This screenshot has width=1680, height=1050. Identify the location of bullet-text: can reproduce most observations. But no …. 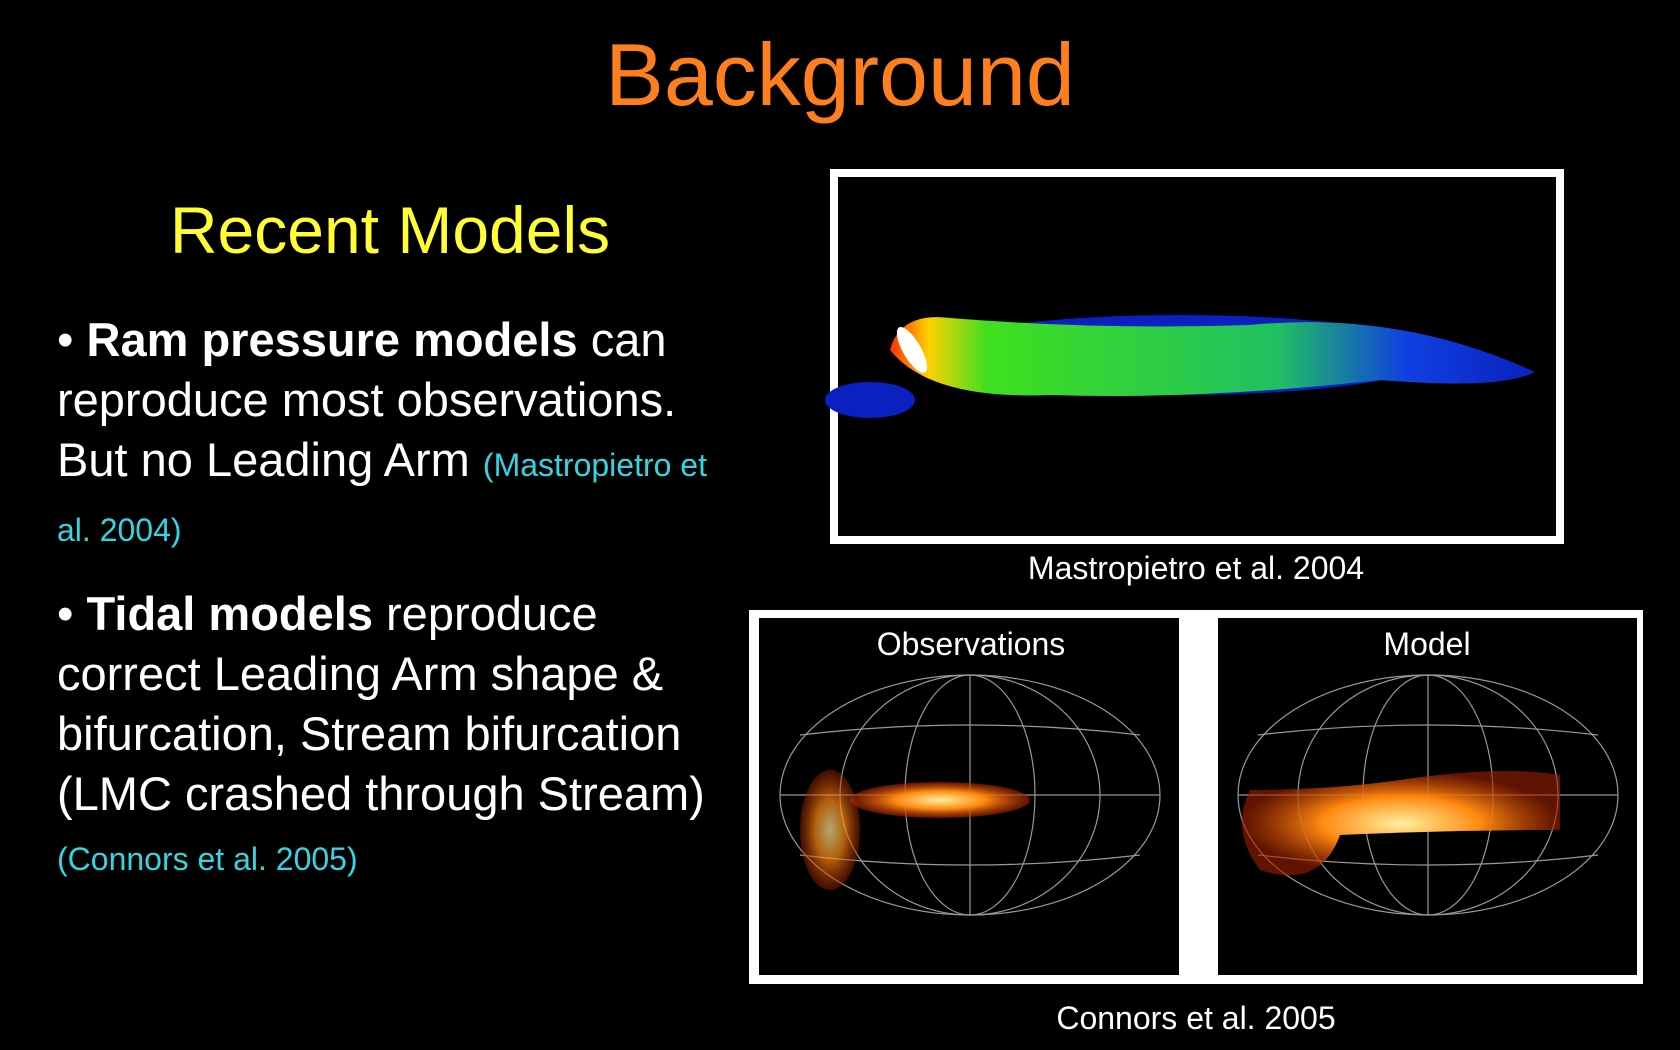
(367, 399).